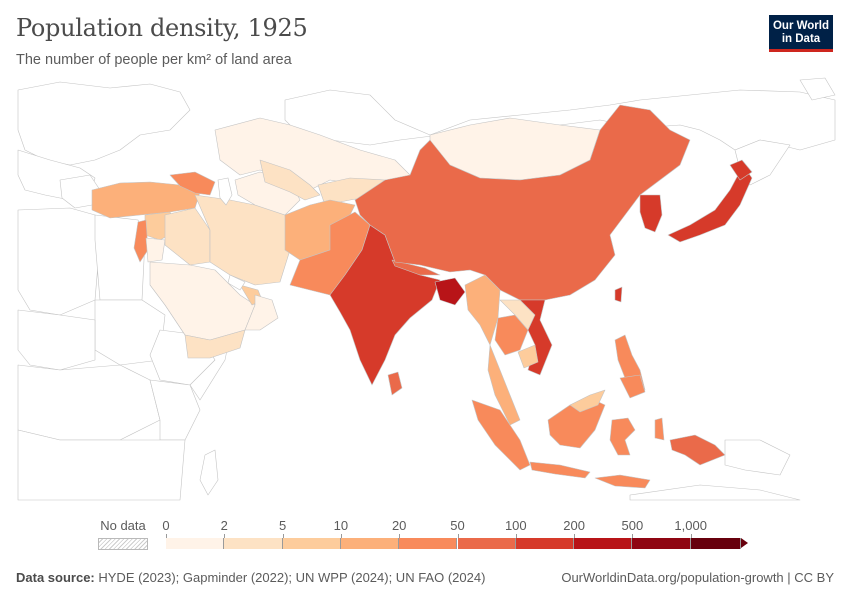 Image resolution: width=850 pixels, height=600 pixels. What do you see at coordinates (622, 481) in the screenshot?
I see `country-lesser-sunda` at bounding box center [622, 481].